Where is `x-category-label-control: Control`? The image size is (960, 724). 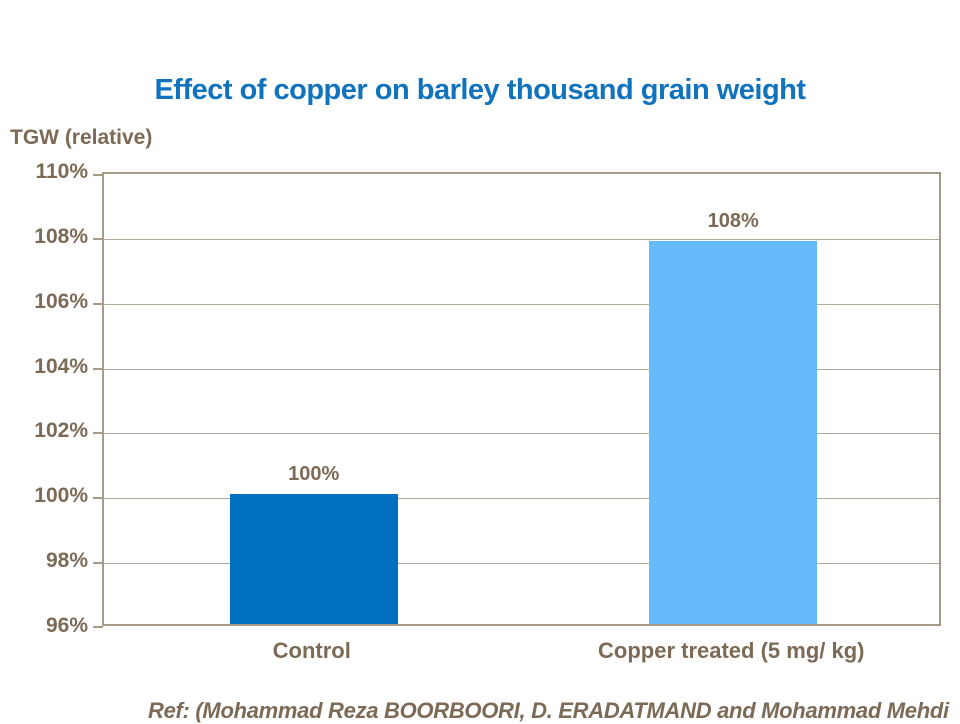 x-category-label-control: Control is located at coordinates (311, 650).